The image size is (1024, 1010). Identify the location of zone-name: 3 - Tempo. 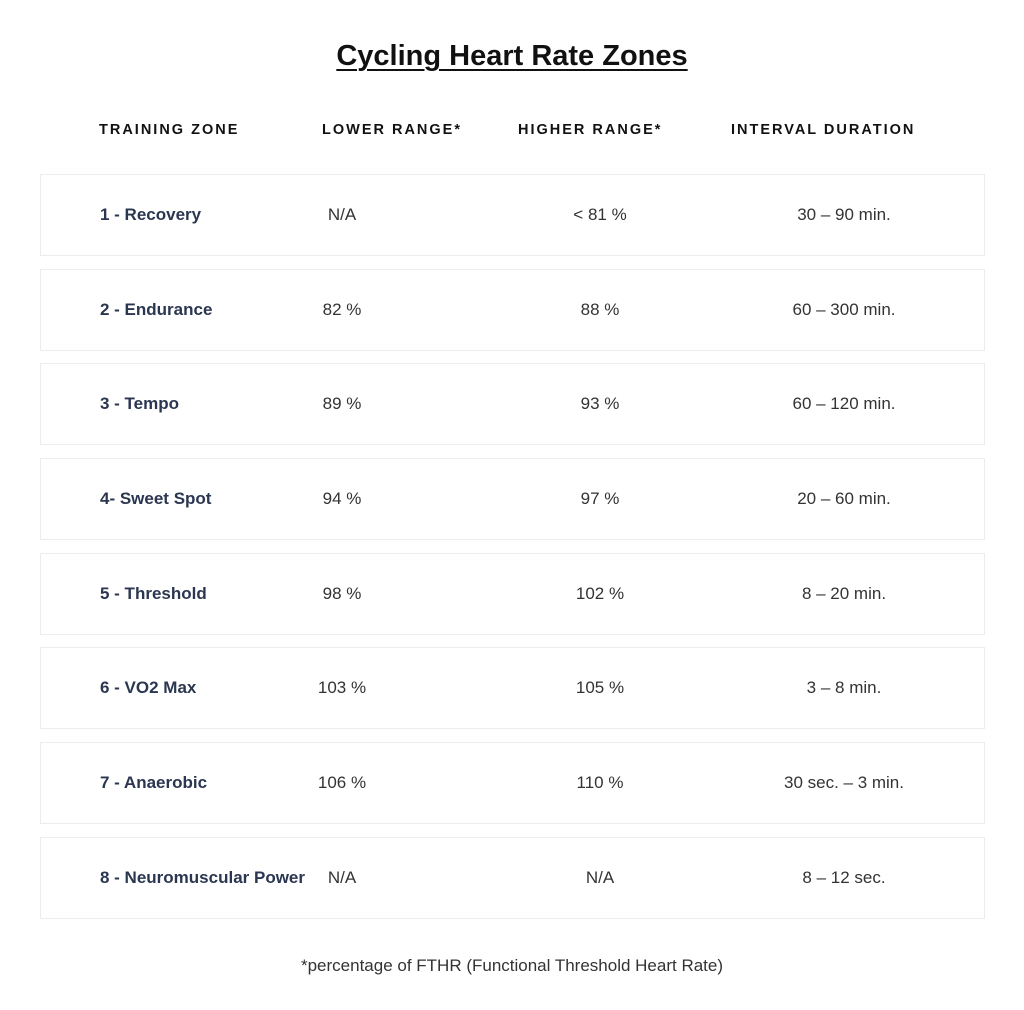
(140, 404).